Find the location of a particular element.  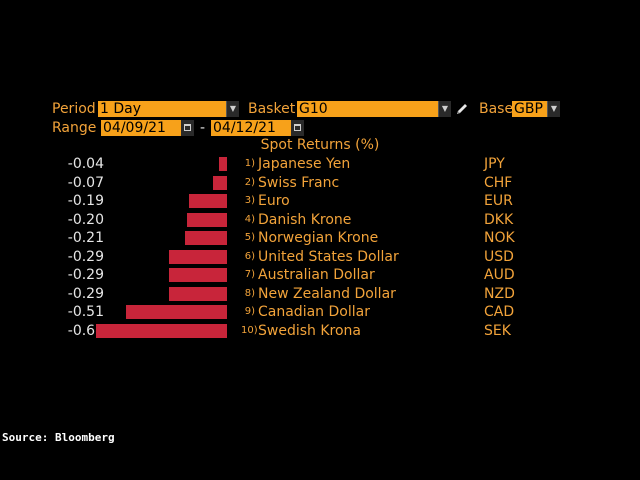

currency-code: USD is located at coordinates (499, 256).